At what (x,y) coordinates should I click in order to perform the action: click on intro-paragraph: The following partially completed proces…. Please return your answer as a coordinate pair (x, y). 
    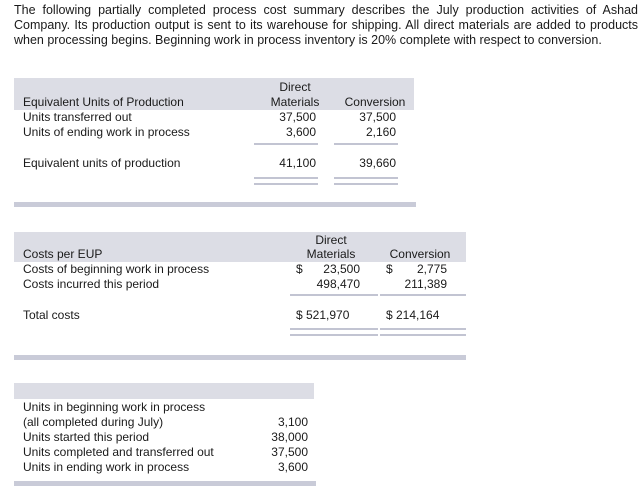
    Looking at the image, I should click on (326, 25).